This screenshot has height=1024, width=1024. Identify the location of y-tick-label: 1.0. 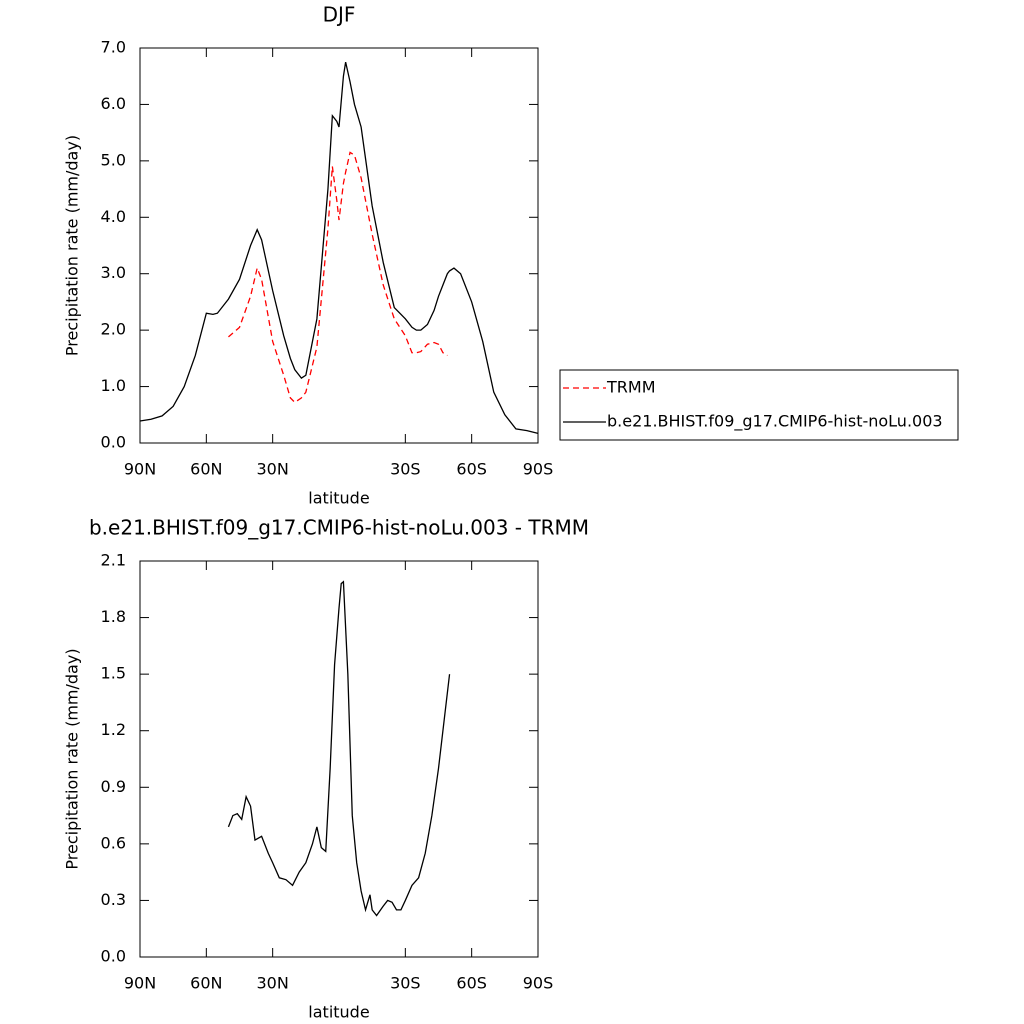
(113, 385).